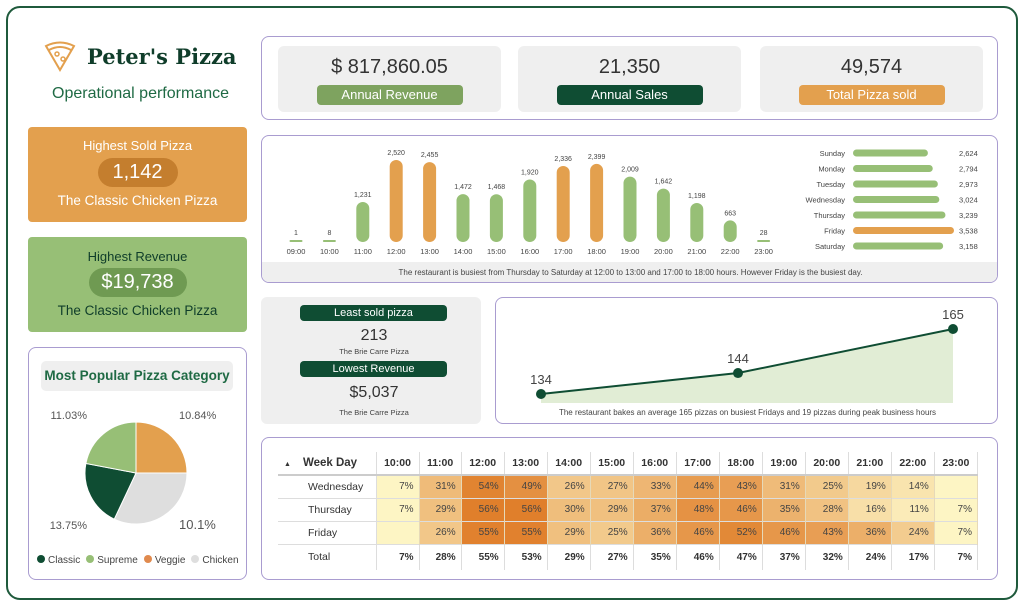 This screenshot has width=1024, height=606. I want to click on total-cell: 53%, so click(526, 557).